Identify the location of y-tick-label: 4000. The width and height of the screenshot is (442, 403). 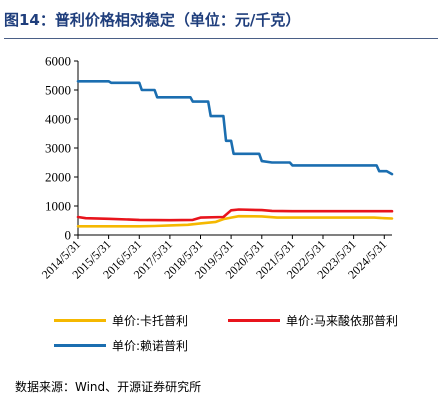
(58, 119).